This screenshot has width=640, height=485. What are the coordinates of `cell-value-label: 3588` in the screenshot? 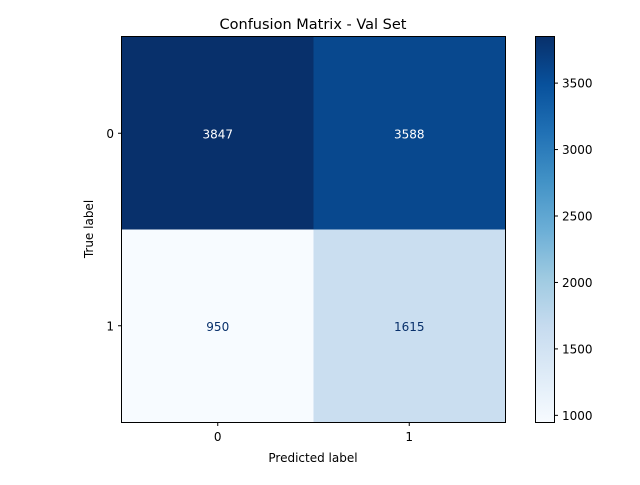 It's located at (409, 134).